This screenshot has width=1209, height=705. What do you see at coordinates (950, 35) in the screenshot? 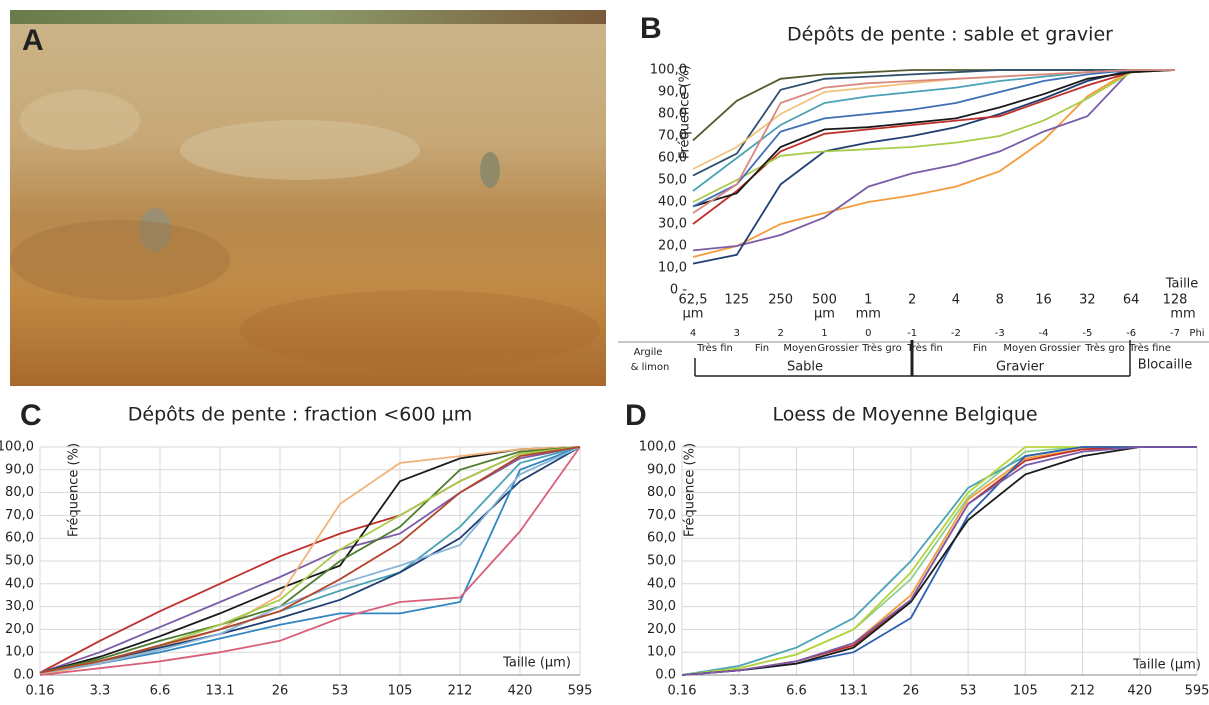
I see `chart-title: Dépôts de pente : sable et gravier` at bounding box center [950, 35].